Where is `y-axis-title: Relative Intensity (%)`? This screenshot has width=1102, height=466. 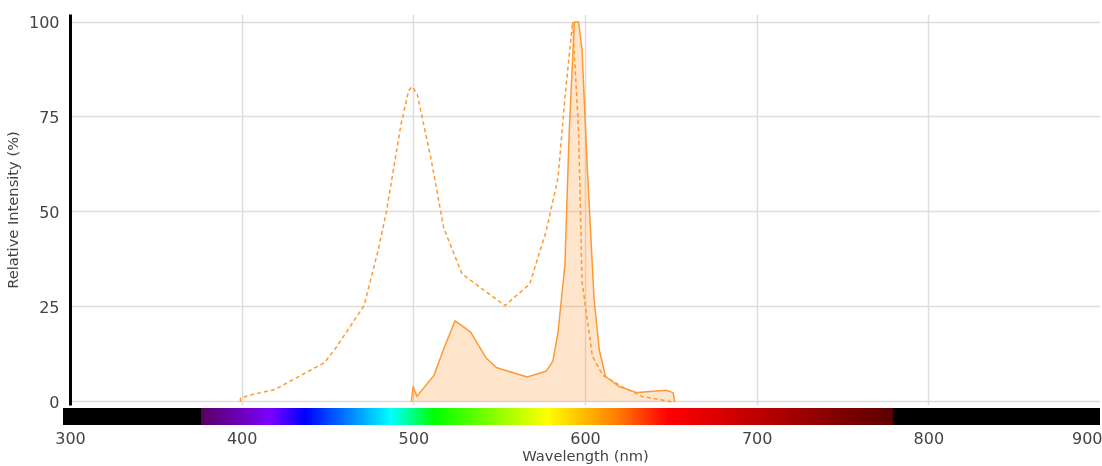 y-axis-title: Relative Intensity (%) is located at coordinates (12, 210).